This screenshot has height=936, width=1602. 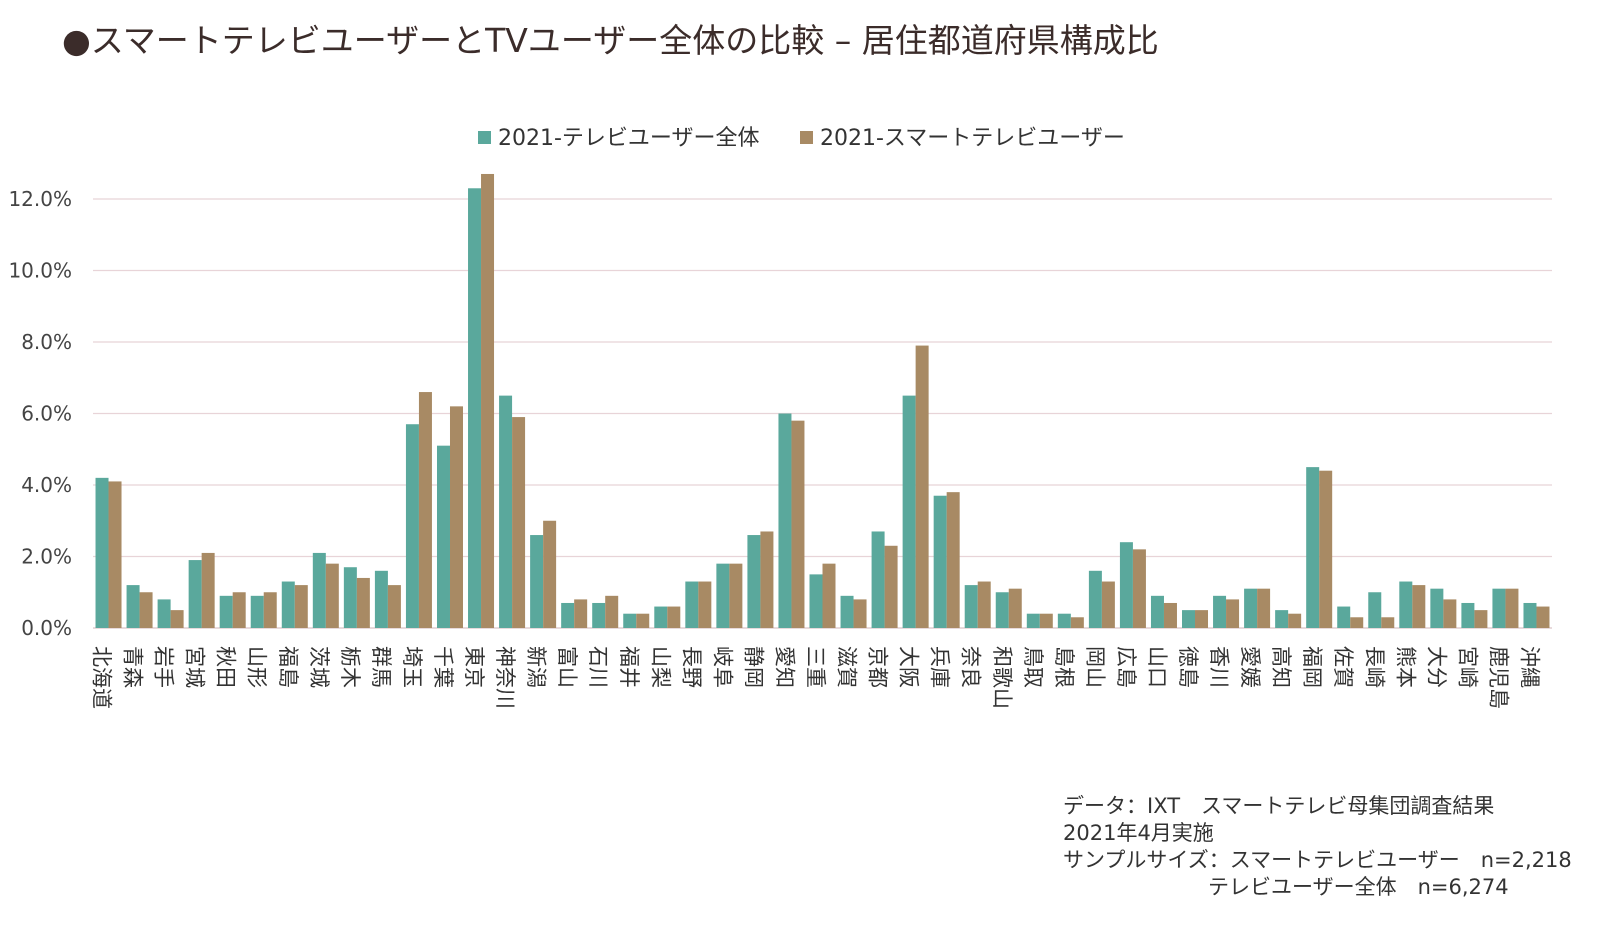 What do you see at coordinates (1281, 667) in the screenshot?
I see `x-category-label: 高知` at bounding box center [1281, 667].